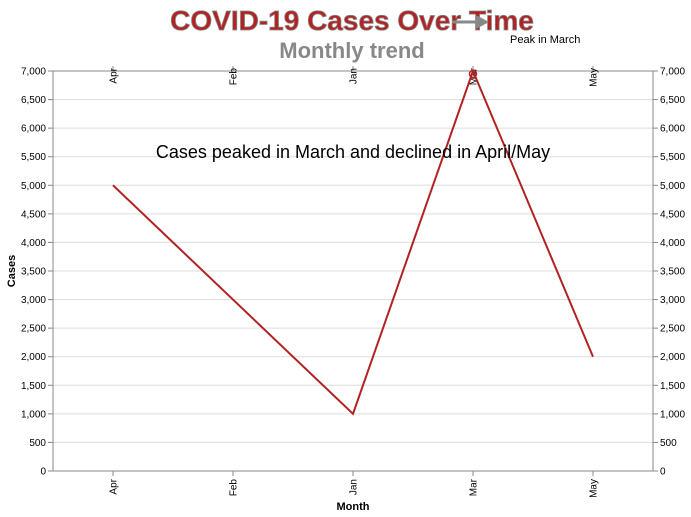 The image size is (691, 517). Describe the element at coordinates (545, 40) in the screenshot. I see `peak-annotation-label: Peak in March` at that location.